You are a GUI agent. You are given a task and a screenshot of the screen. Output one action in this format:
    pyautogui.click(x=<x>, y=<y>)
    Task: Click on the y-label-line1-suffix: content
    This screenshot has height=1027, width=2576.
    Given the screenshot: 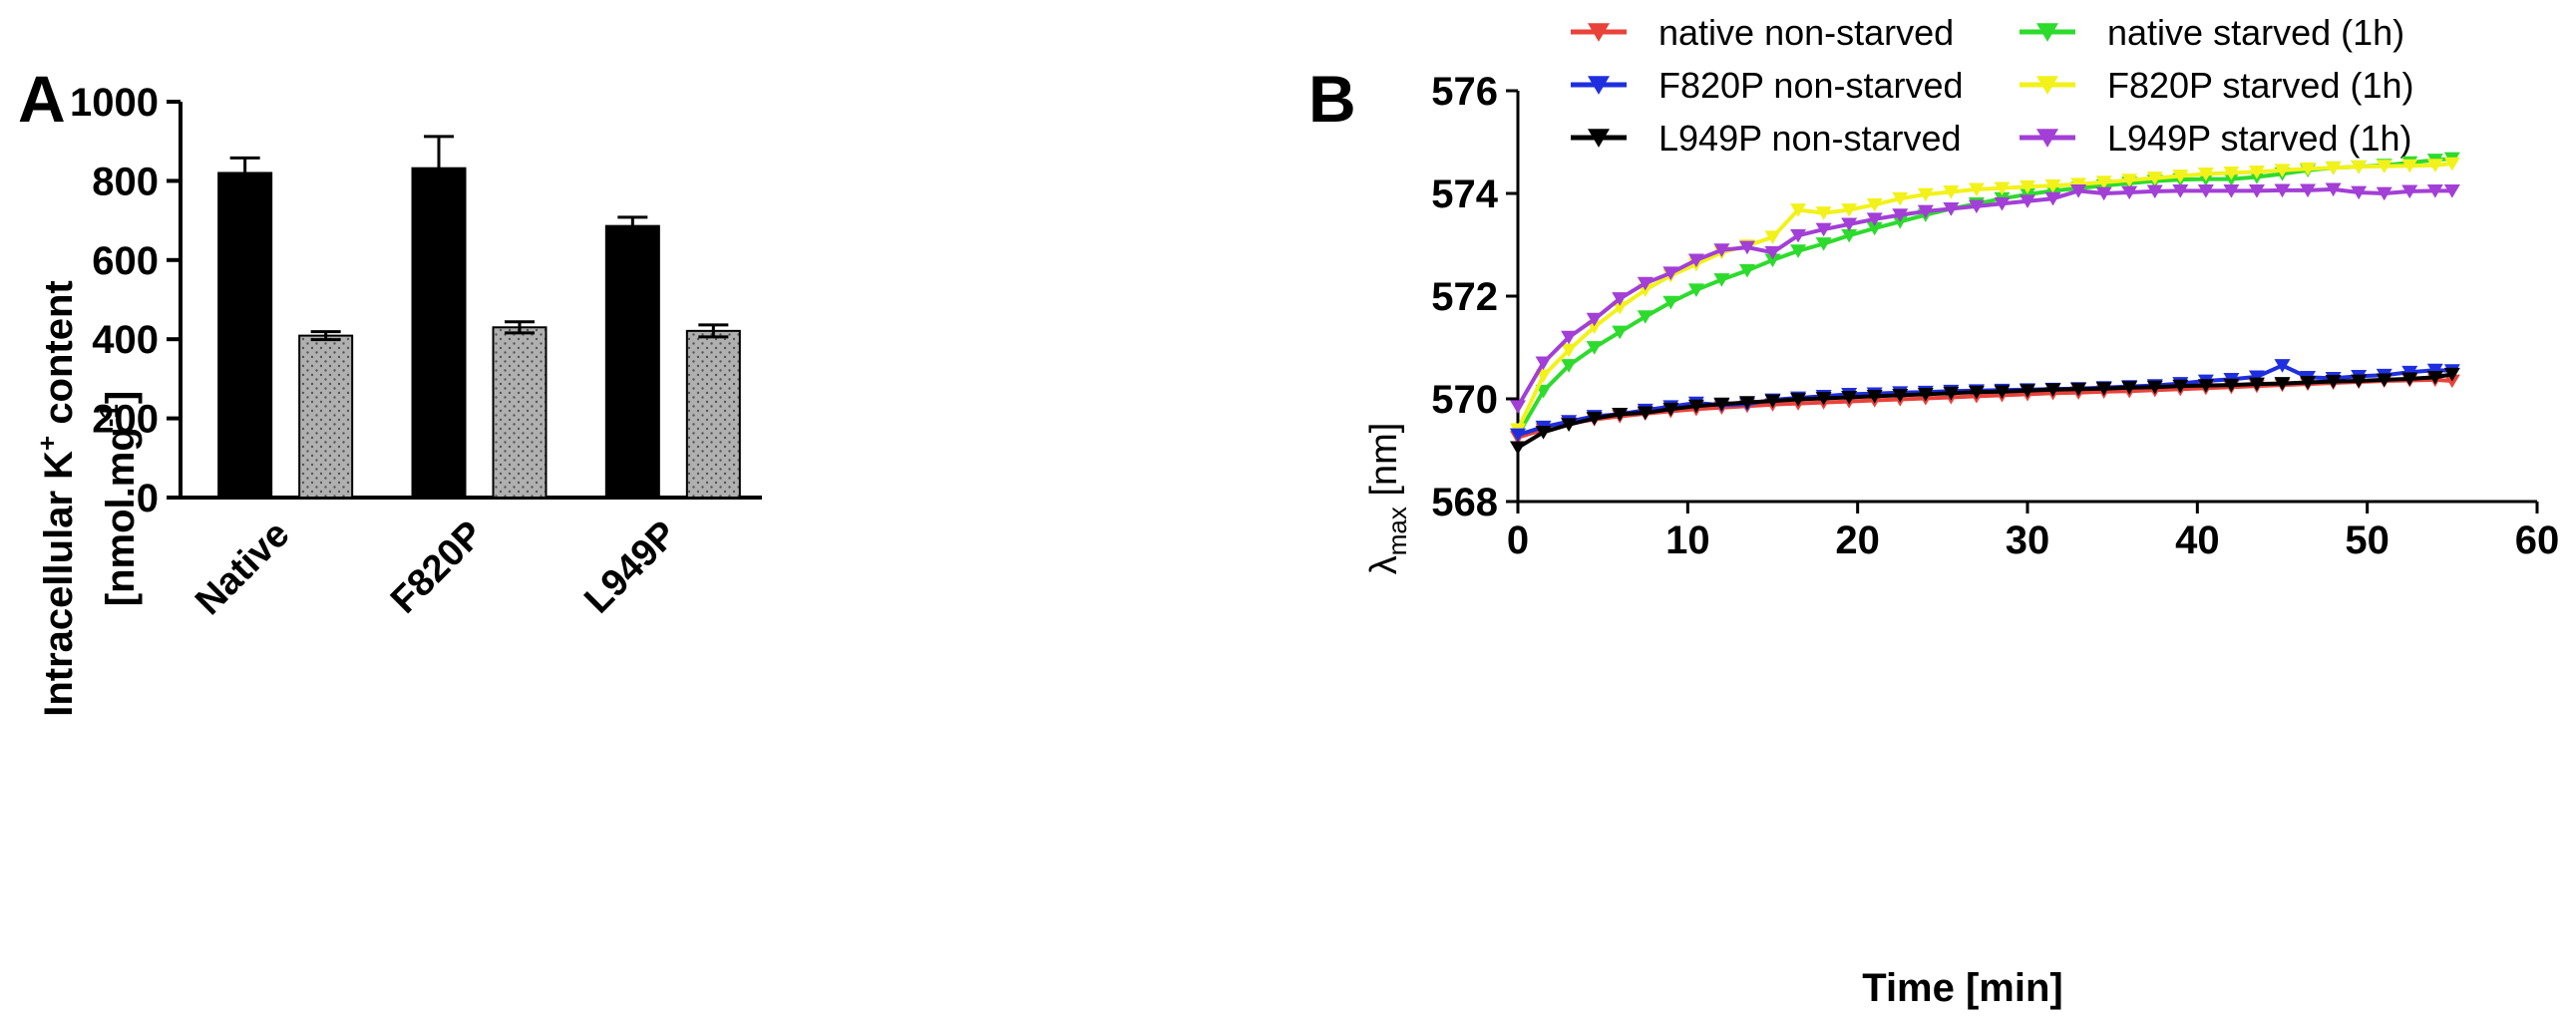 What is the action you would take?
    pyautogui.click(x=59, y=358)
    